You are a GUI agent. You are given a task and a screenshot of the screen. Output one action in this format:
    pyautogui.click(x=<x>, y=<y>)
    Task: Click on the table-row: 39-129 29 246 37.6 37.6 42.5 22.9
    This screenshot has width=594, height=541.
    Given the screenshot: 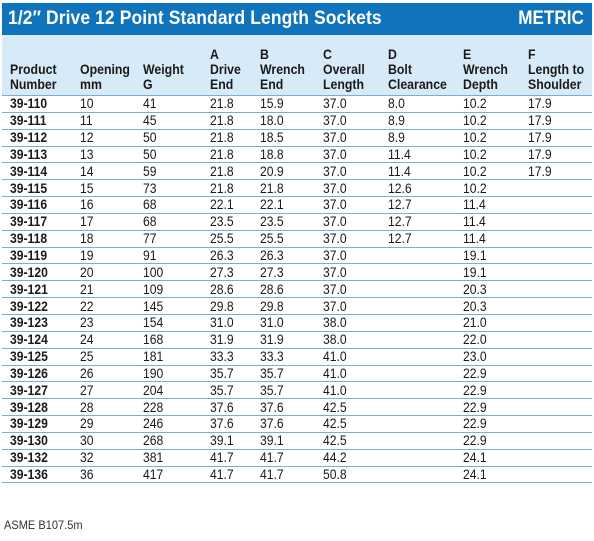 What is the action you would take?
    pyautogui.click(x=297, y=424)
    